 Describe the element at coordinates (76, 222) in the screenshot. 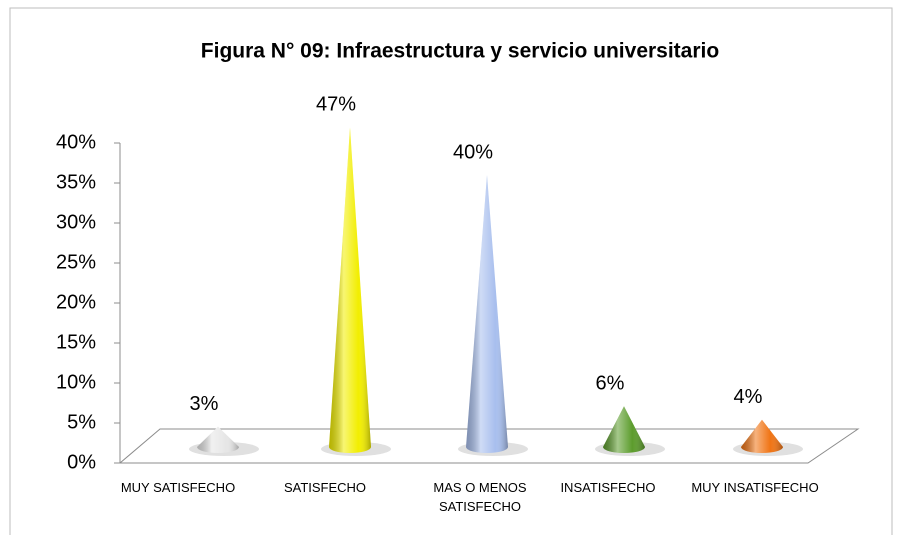

I see `y-tick-label: 30%` at that location.